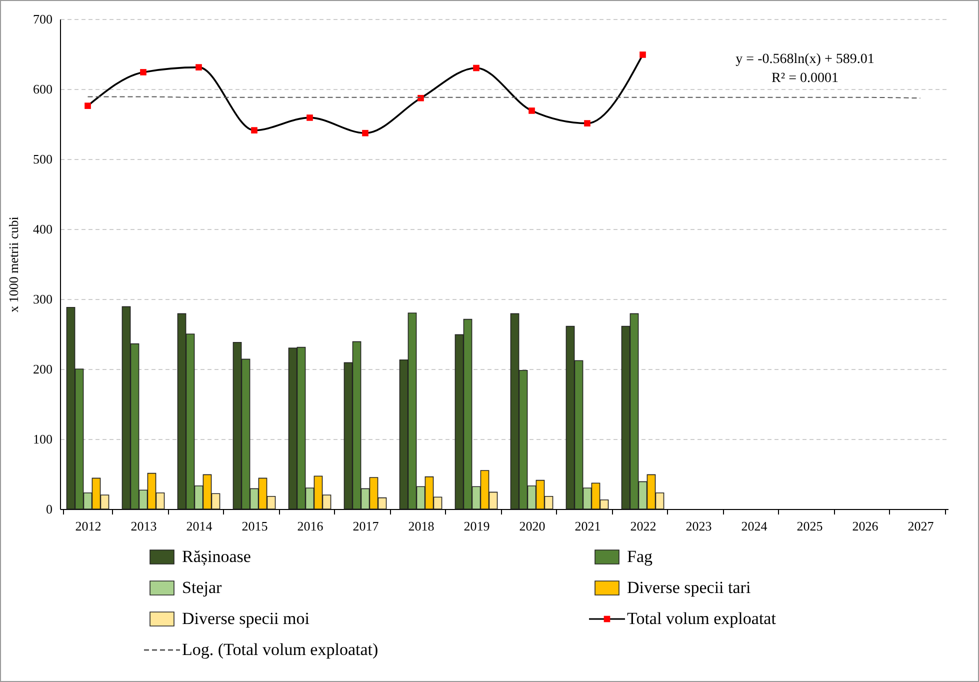  What do you see at coordinates (421, 526) in the screenshot?
I see `x-tick-label: 2018` at bounding box center [421, 526].